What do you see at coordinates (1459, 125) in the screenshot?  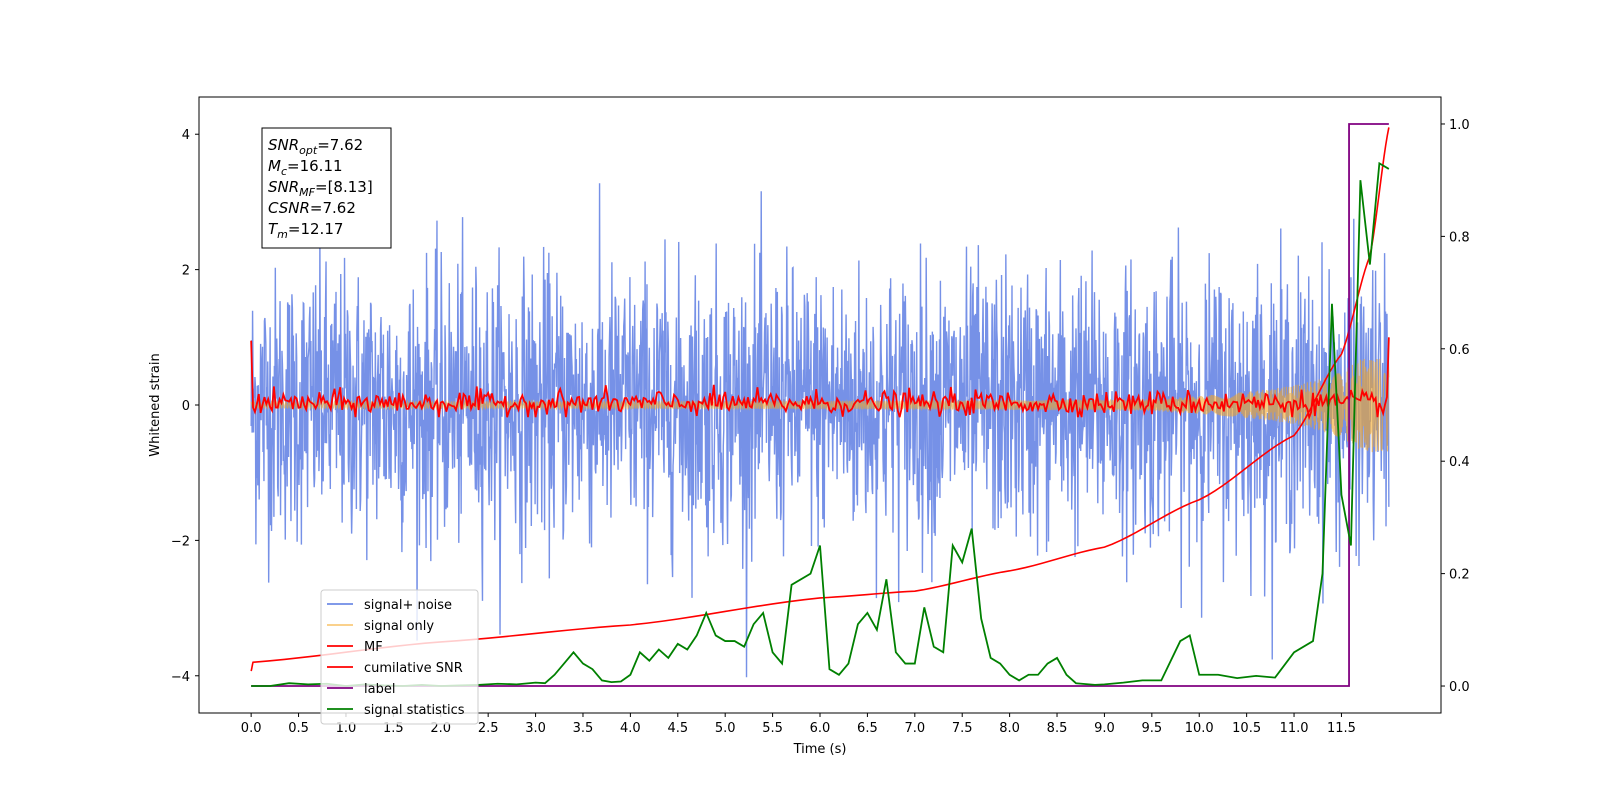 I see `y-right-tick-label: 1.0` at bounding box center [1459, 125].